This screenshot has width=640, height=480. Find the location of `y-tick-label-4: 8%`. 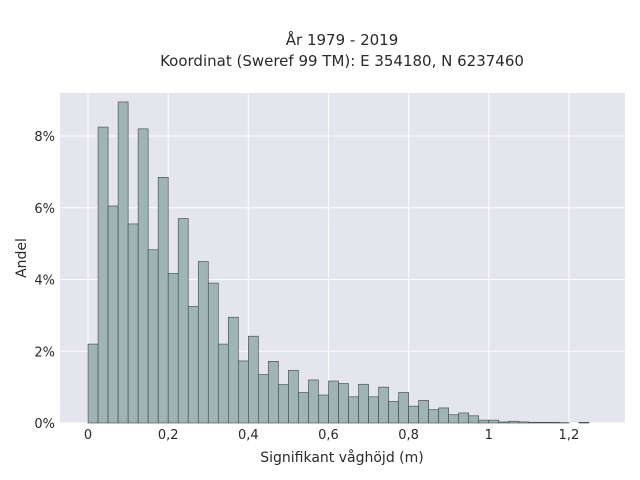

y-tick-label-4: 8% is located at coordinates (44, 137).